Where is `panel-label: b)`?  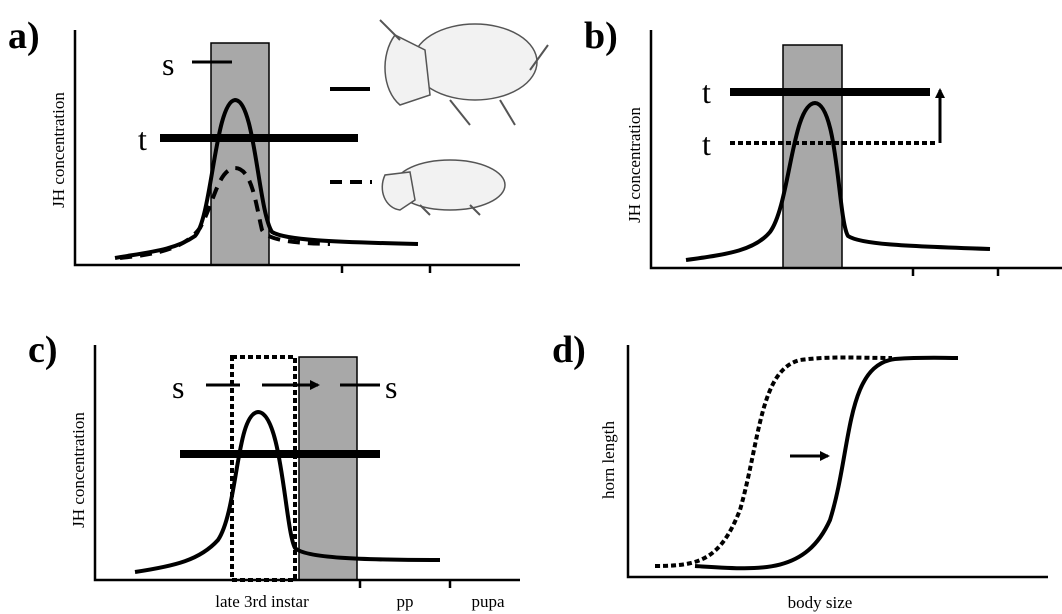
panel-label: b) is located at coordinates (601, 36).